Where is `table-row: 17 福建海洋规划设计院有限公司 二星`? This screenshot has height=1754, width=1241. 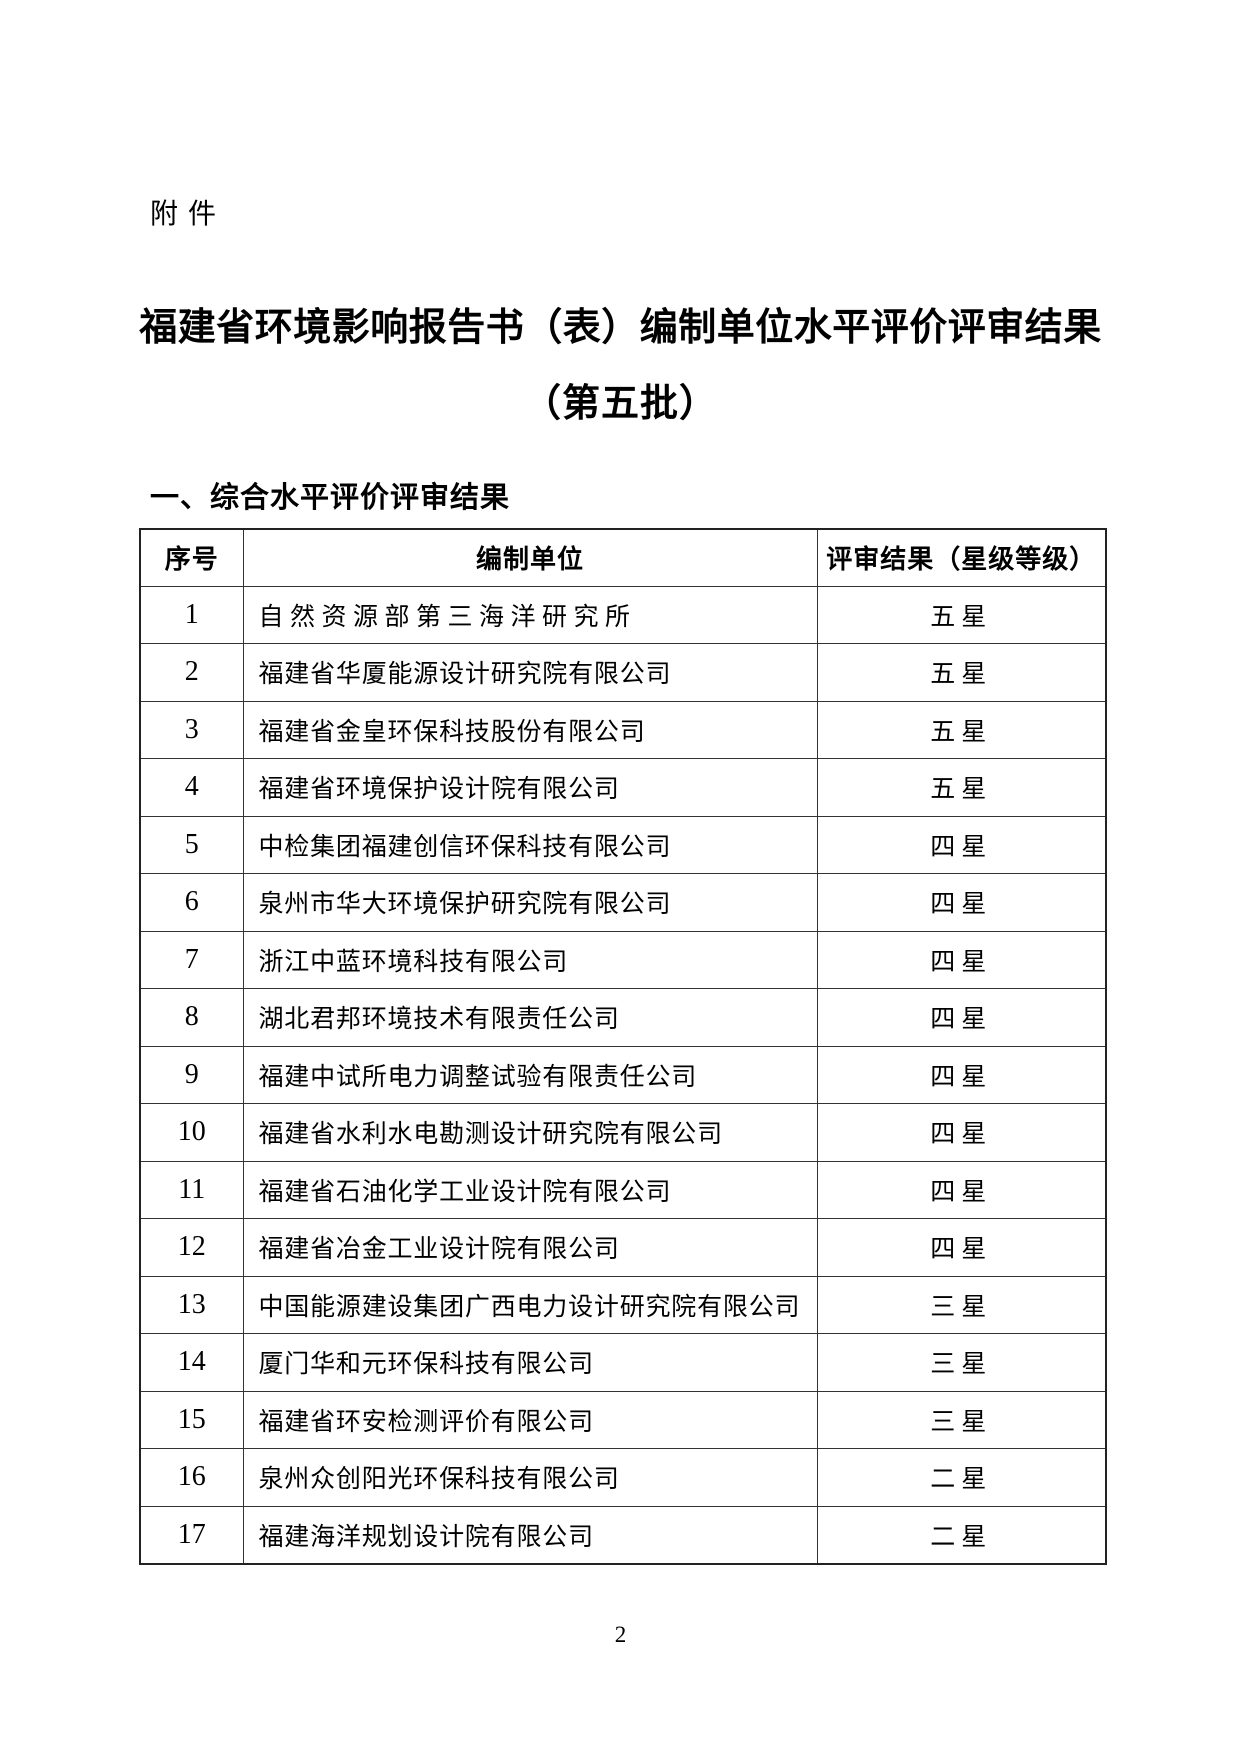 table-row: 17 福建海洋规划设计院有限公司 二星 is located at coordinates (623, 1534).